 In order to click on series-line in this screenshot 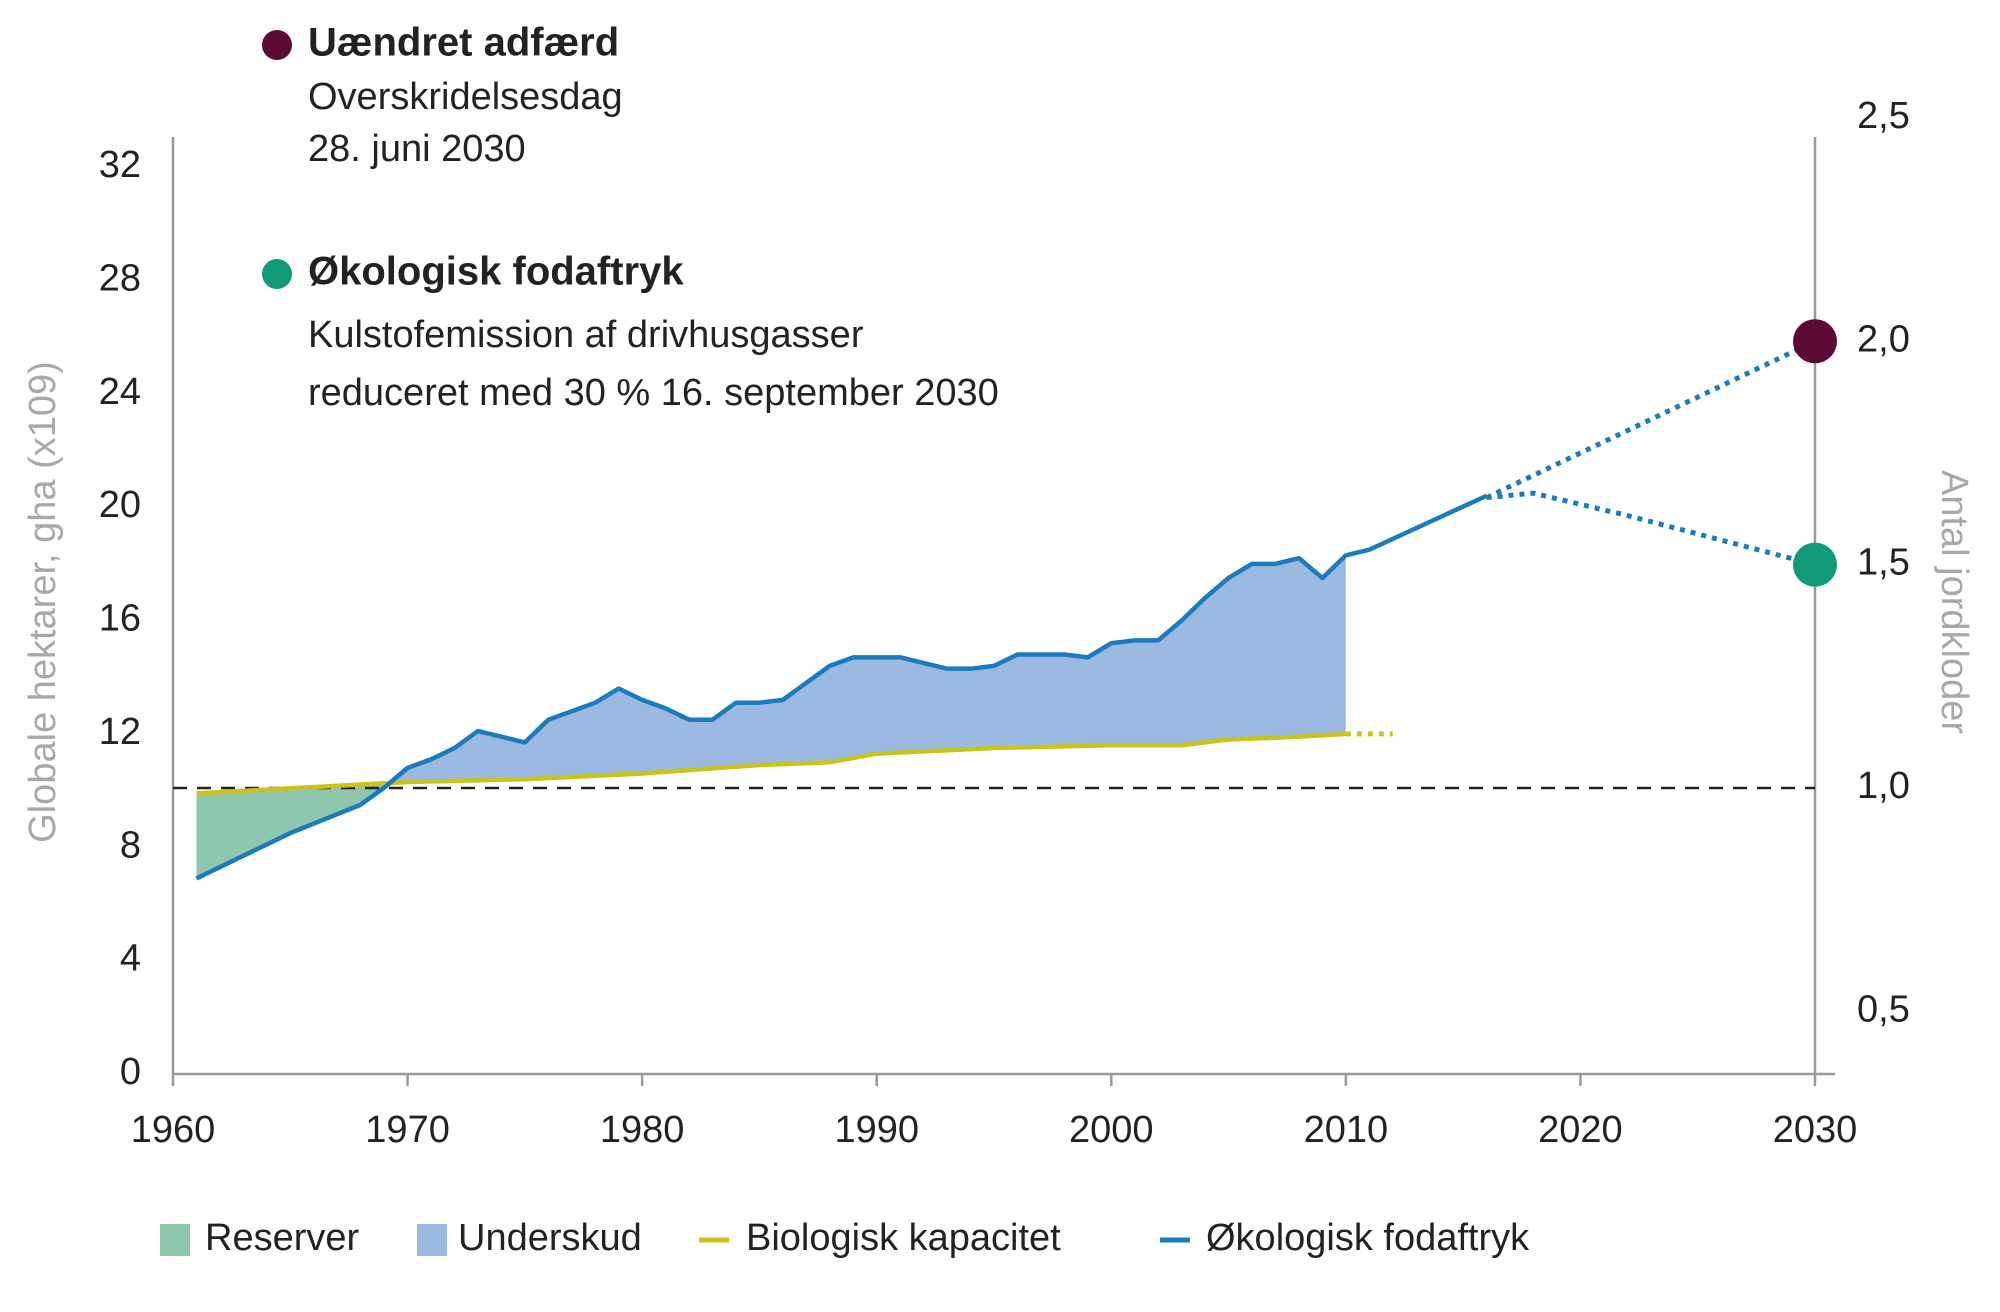, I will do `click(771, 763)`.